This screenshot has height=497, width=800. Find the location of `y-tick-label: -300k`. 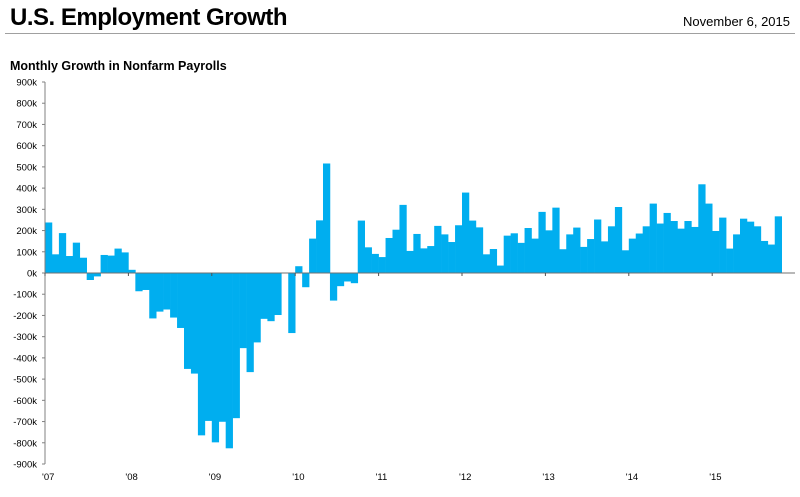

y-tick-label: -300k is located at coordinates (25, 337).